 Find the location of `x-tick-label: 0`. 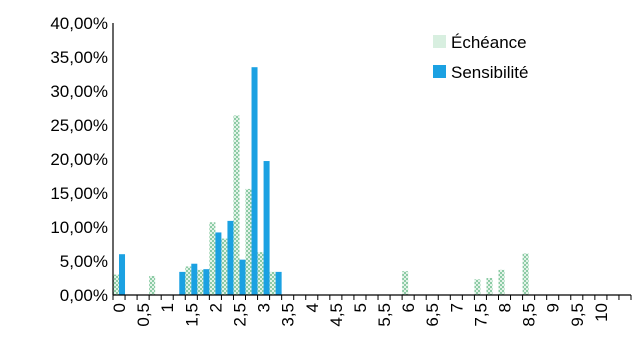

x-tick-label: 0 is located at coordinates (119, 307).